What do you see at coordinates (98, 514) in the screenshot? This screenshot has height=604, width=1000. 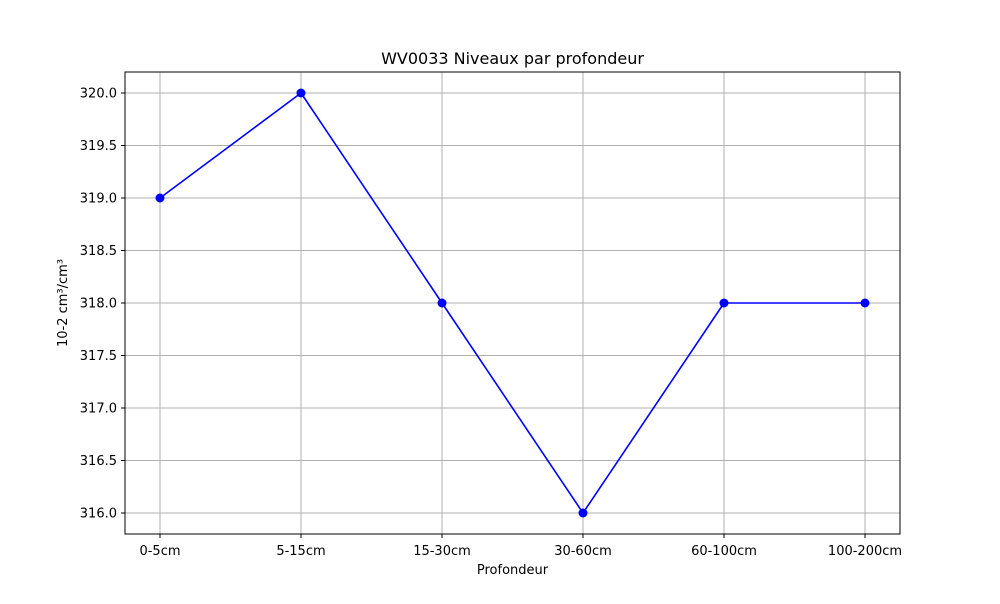 I see `y-tick-label: 316.0` at bounding box center [98, 514].